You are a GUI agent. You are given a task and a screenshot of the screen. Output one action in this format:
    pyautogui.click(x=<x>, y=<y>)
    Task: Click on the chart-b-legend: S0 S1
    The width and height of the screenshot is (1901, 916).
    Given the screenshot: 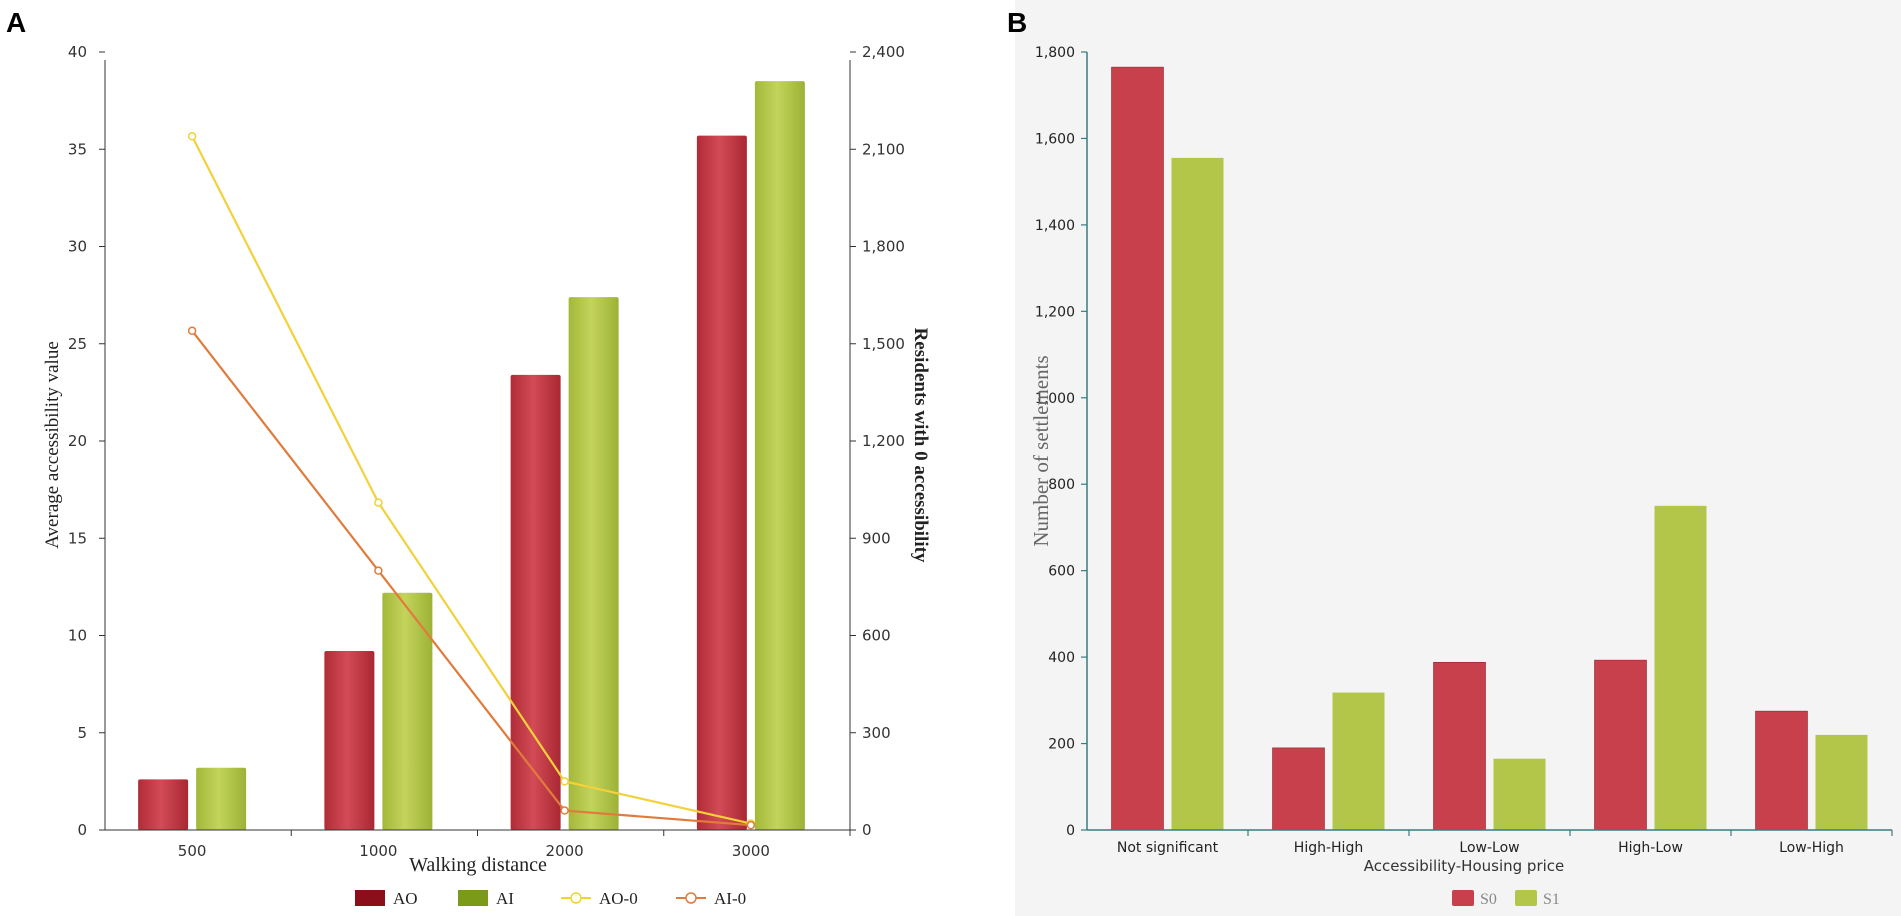 What is the action you would take?
    pyautogui.click(x=1506, y=899)
    